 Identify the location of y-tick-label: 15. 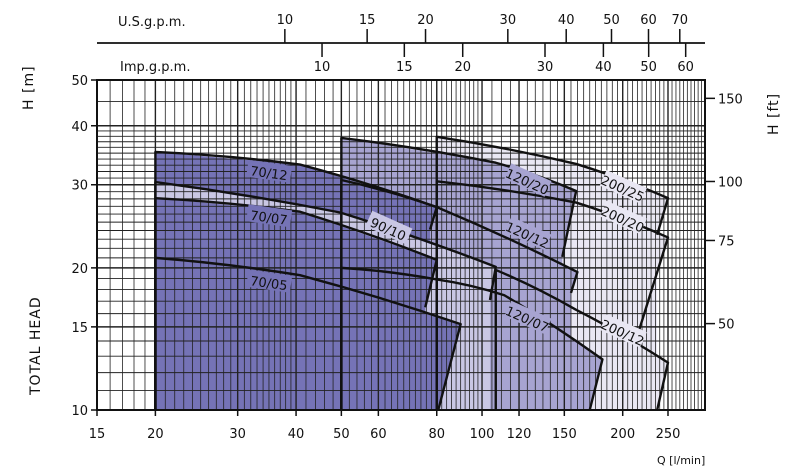
(79, 328).